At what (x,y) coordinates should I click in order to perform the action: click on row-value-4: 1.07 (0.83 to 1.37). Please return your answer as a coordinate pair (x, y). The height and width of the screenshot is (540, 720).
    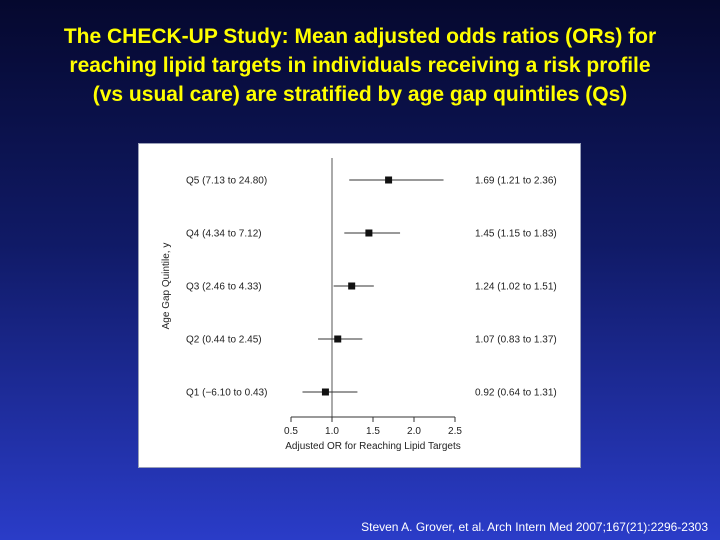
    Looking at the image, I should click on (516, 340).